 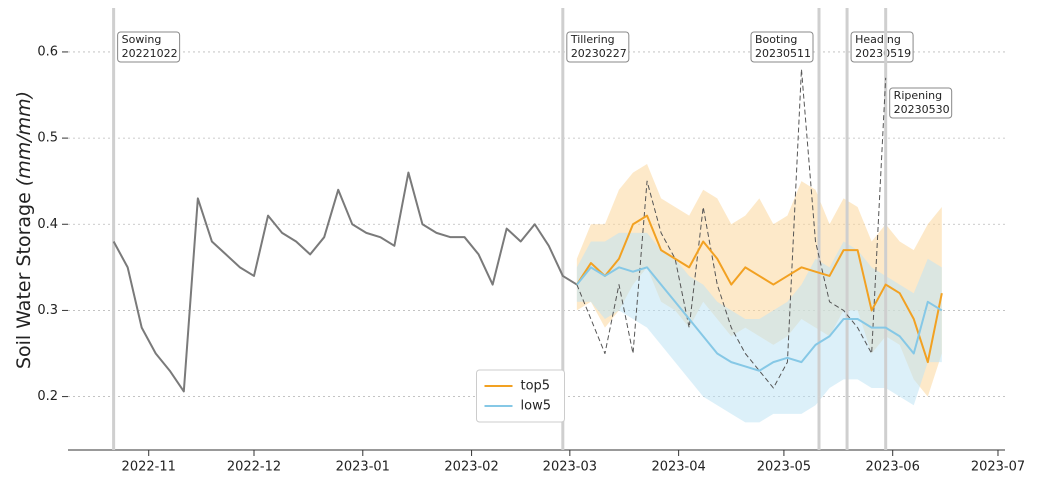 I want to click on event-label: Booting, so click(x=776, y=39).